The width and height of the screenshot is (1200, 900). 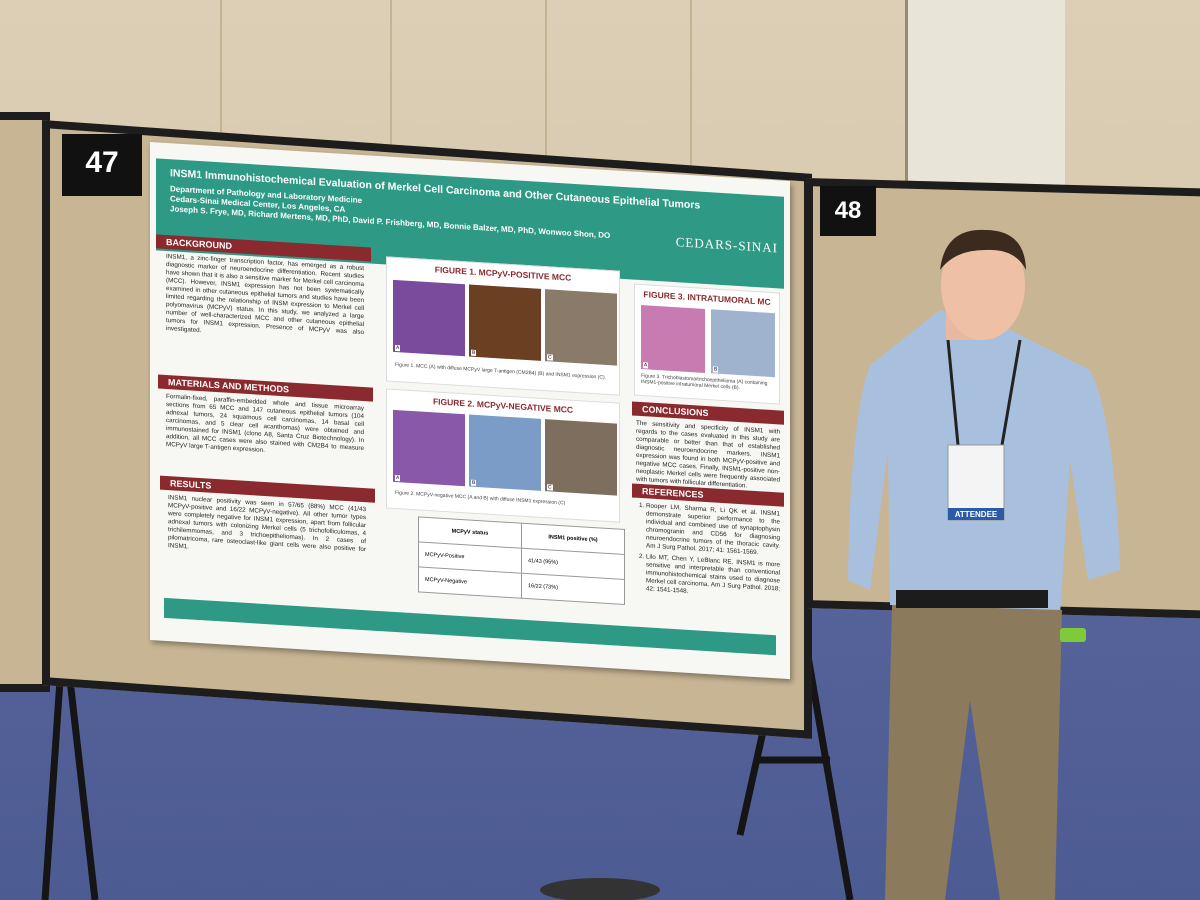 What do you see at coordinates (573, 589) in the screenshot?
I see `table-cell: 16/22 (73%)` at bounding box center [573, 589].